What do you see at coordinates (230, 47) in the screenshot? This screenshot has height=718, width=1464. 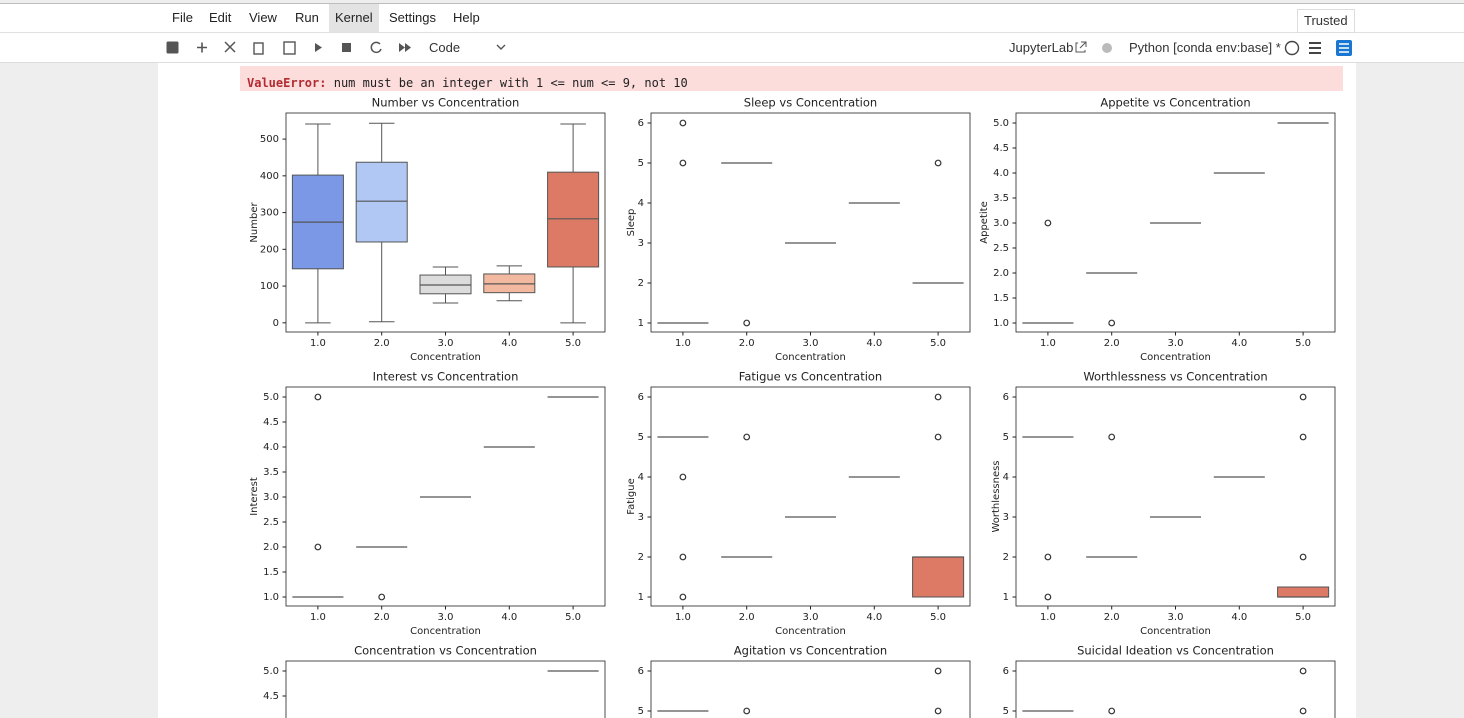 I see `cut-icon` at bounding box center [230, 47].